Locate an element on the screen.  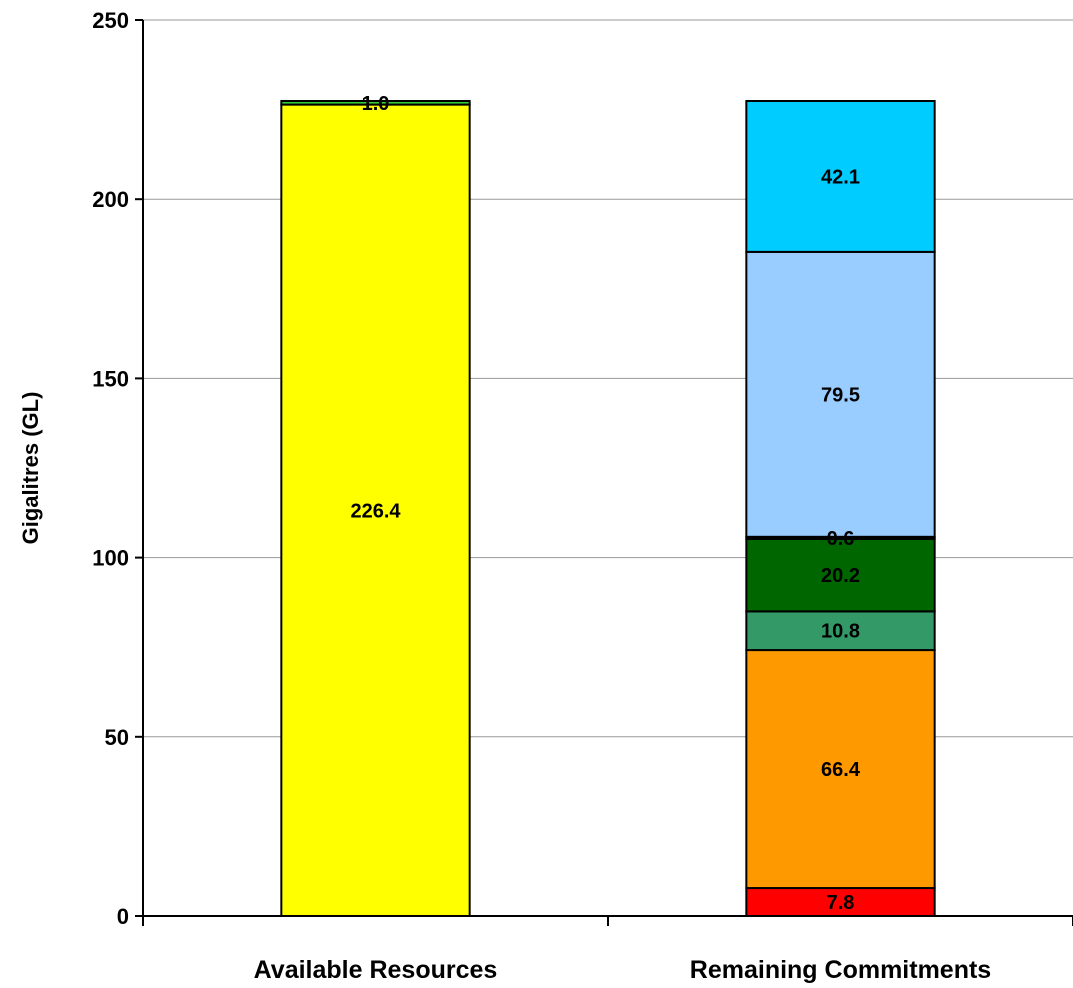
y-tick-label: 250 is located at coordinates (110, 20).